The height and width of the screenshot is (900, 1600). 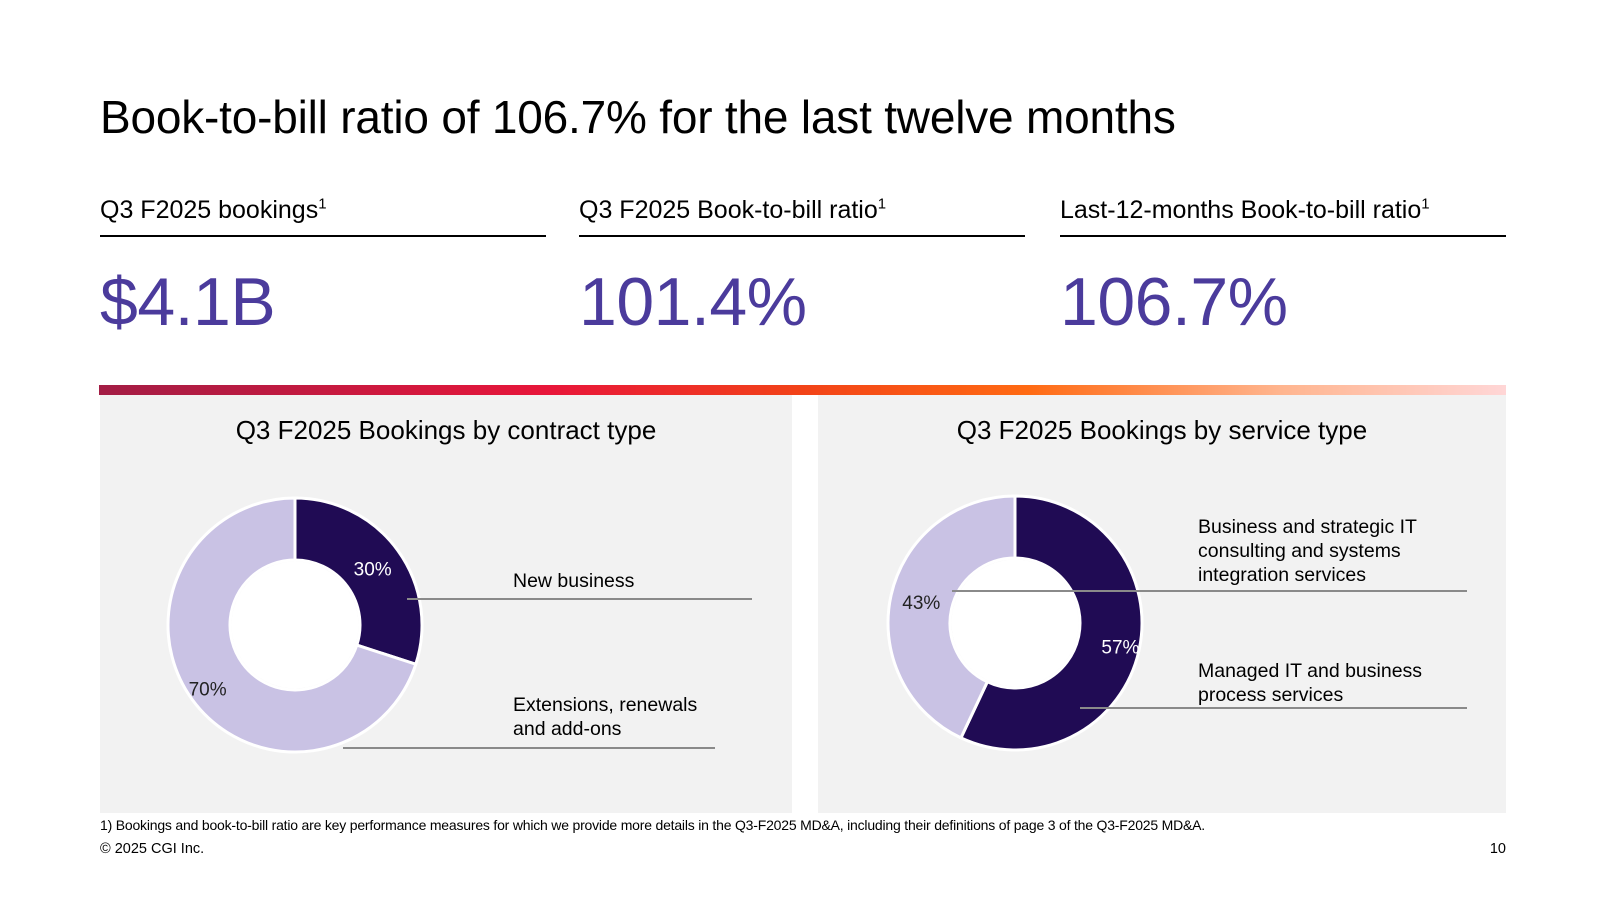 I want to click on legend-managed-line2: process services, so click(x=1271, y=695).